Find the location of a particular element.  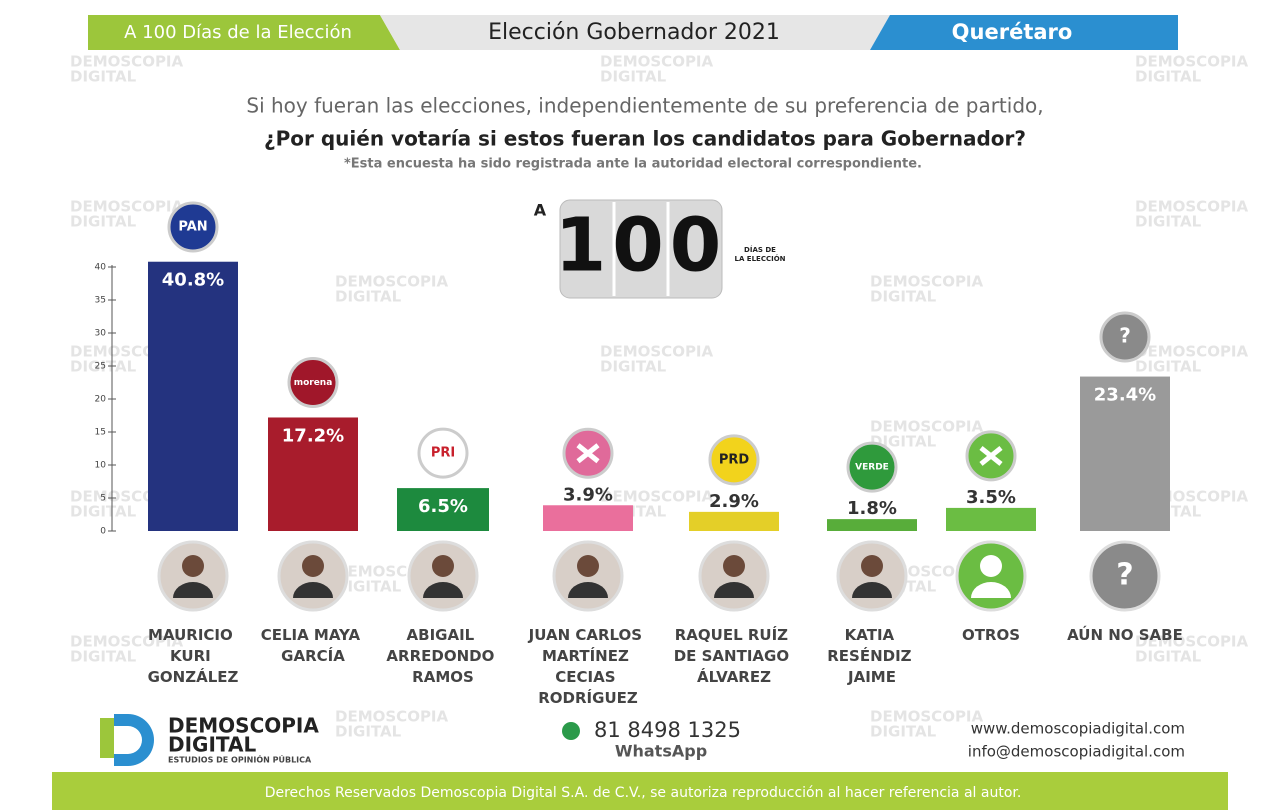

candidate-name: KATIA RESÉNDIZ JAIME is located at coordinates (872, 656).